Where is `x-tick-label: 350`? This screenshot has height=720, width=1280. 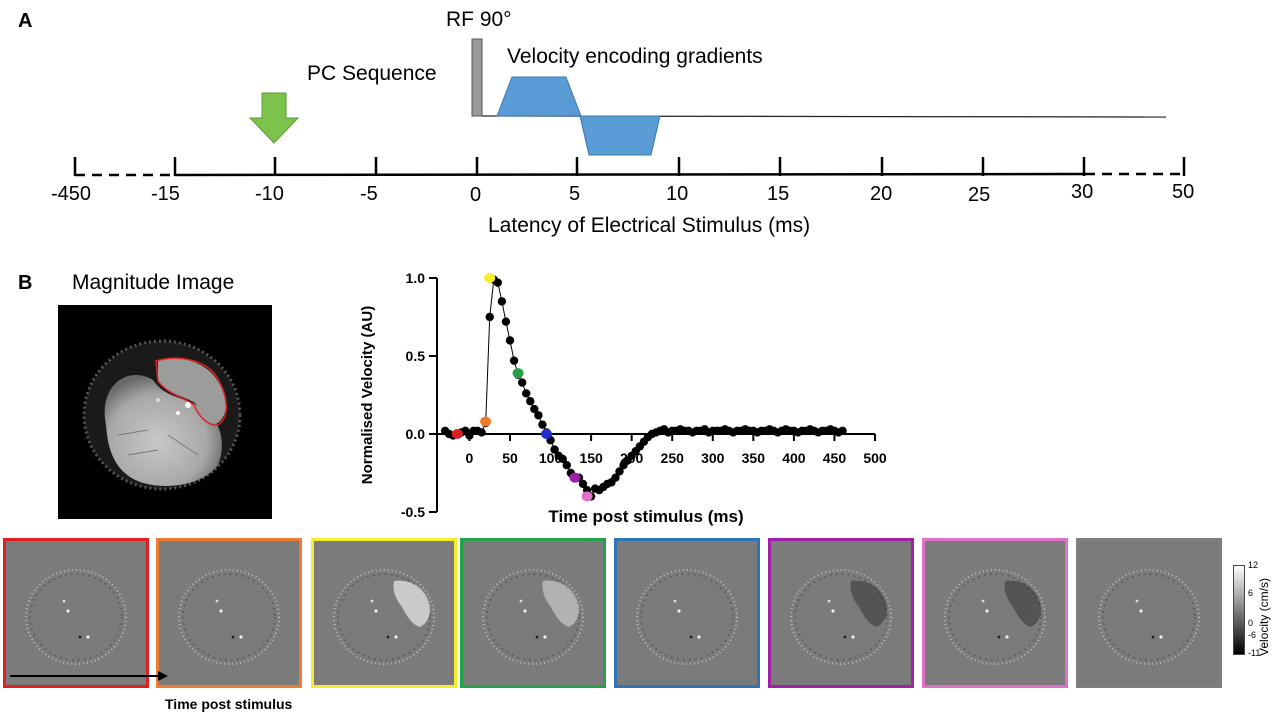
x-tick-label: 350 is located at coordinates (754, 458).